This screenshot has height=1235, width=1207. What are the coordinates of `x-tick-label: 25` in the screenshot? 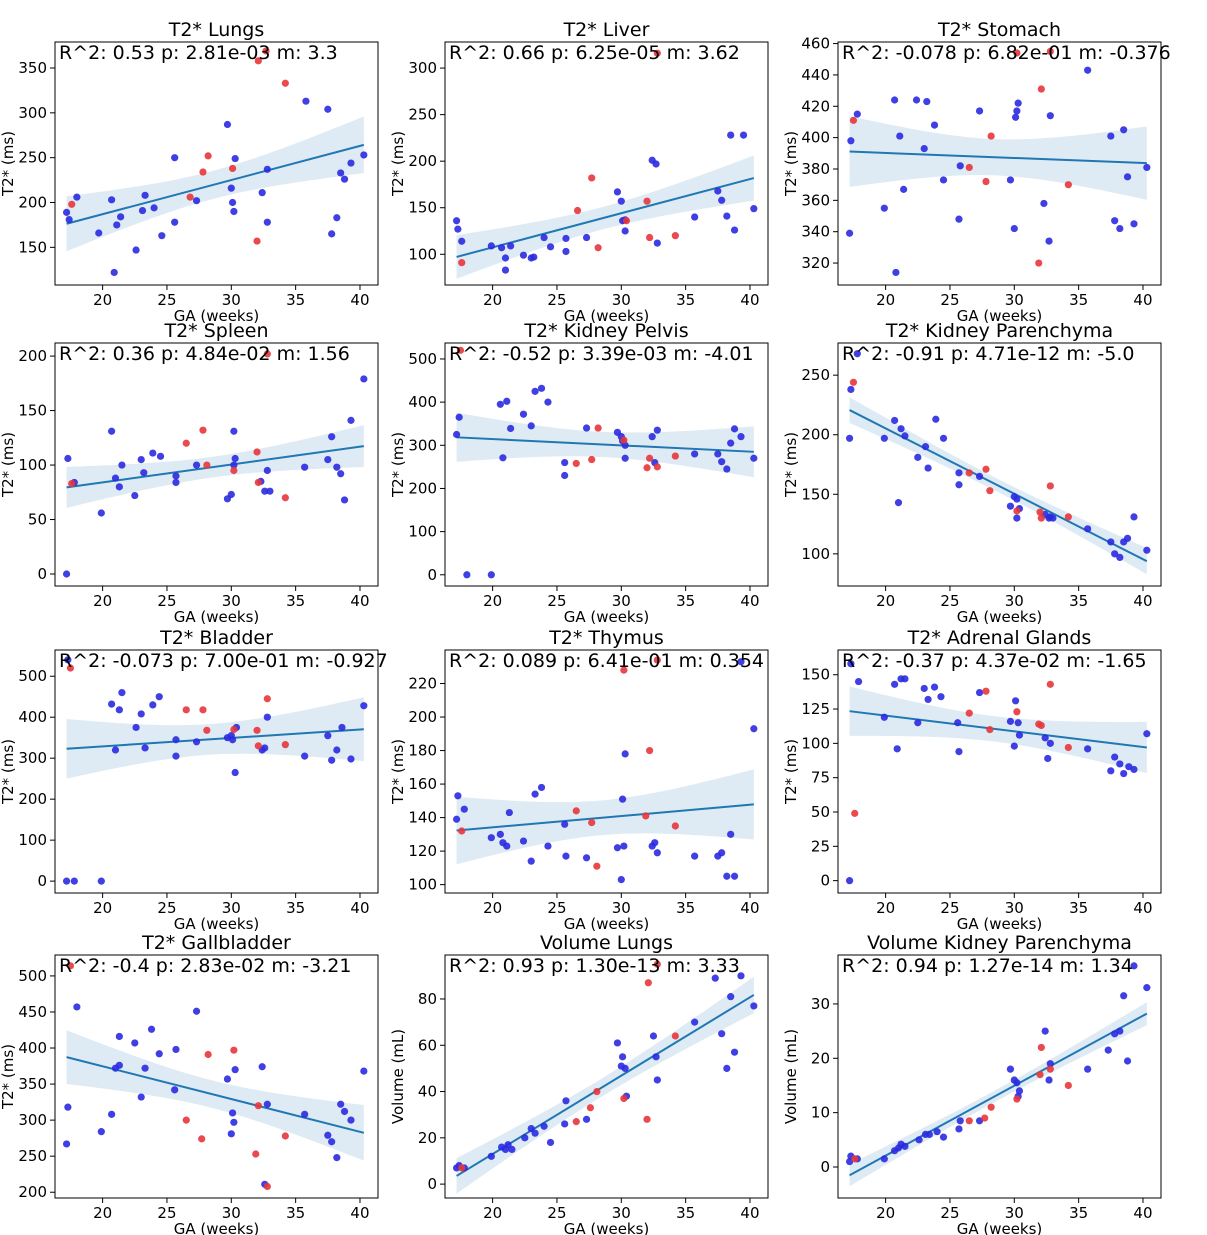 It's located at (556, 1213).